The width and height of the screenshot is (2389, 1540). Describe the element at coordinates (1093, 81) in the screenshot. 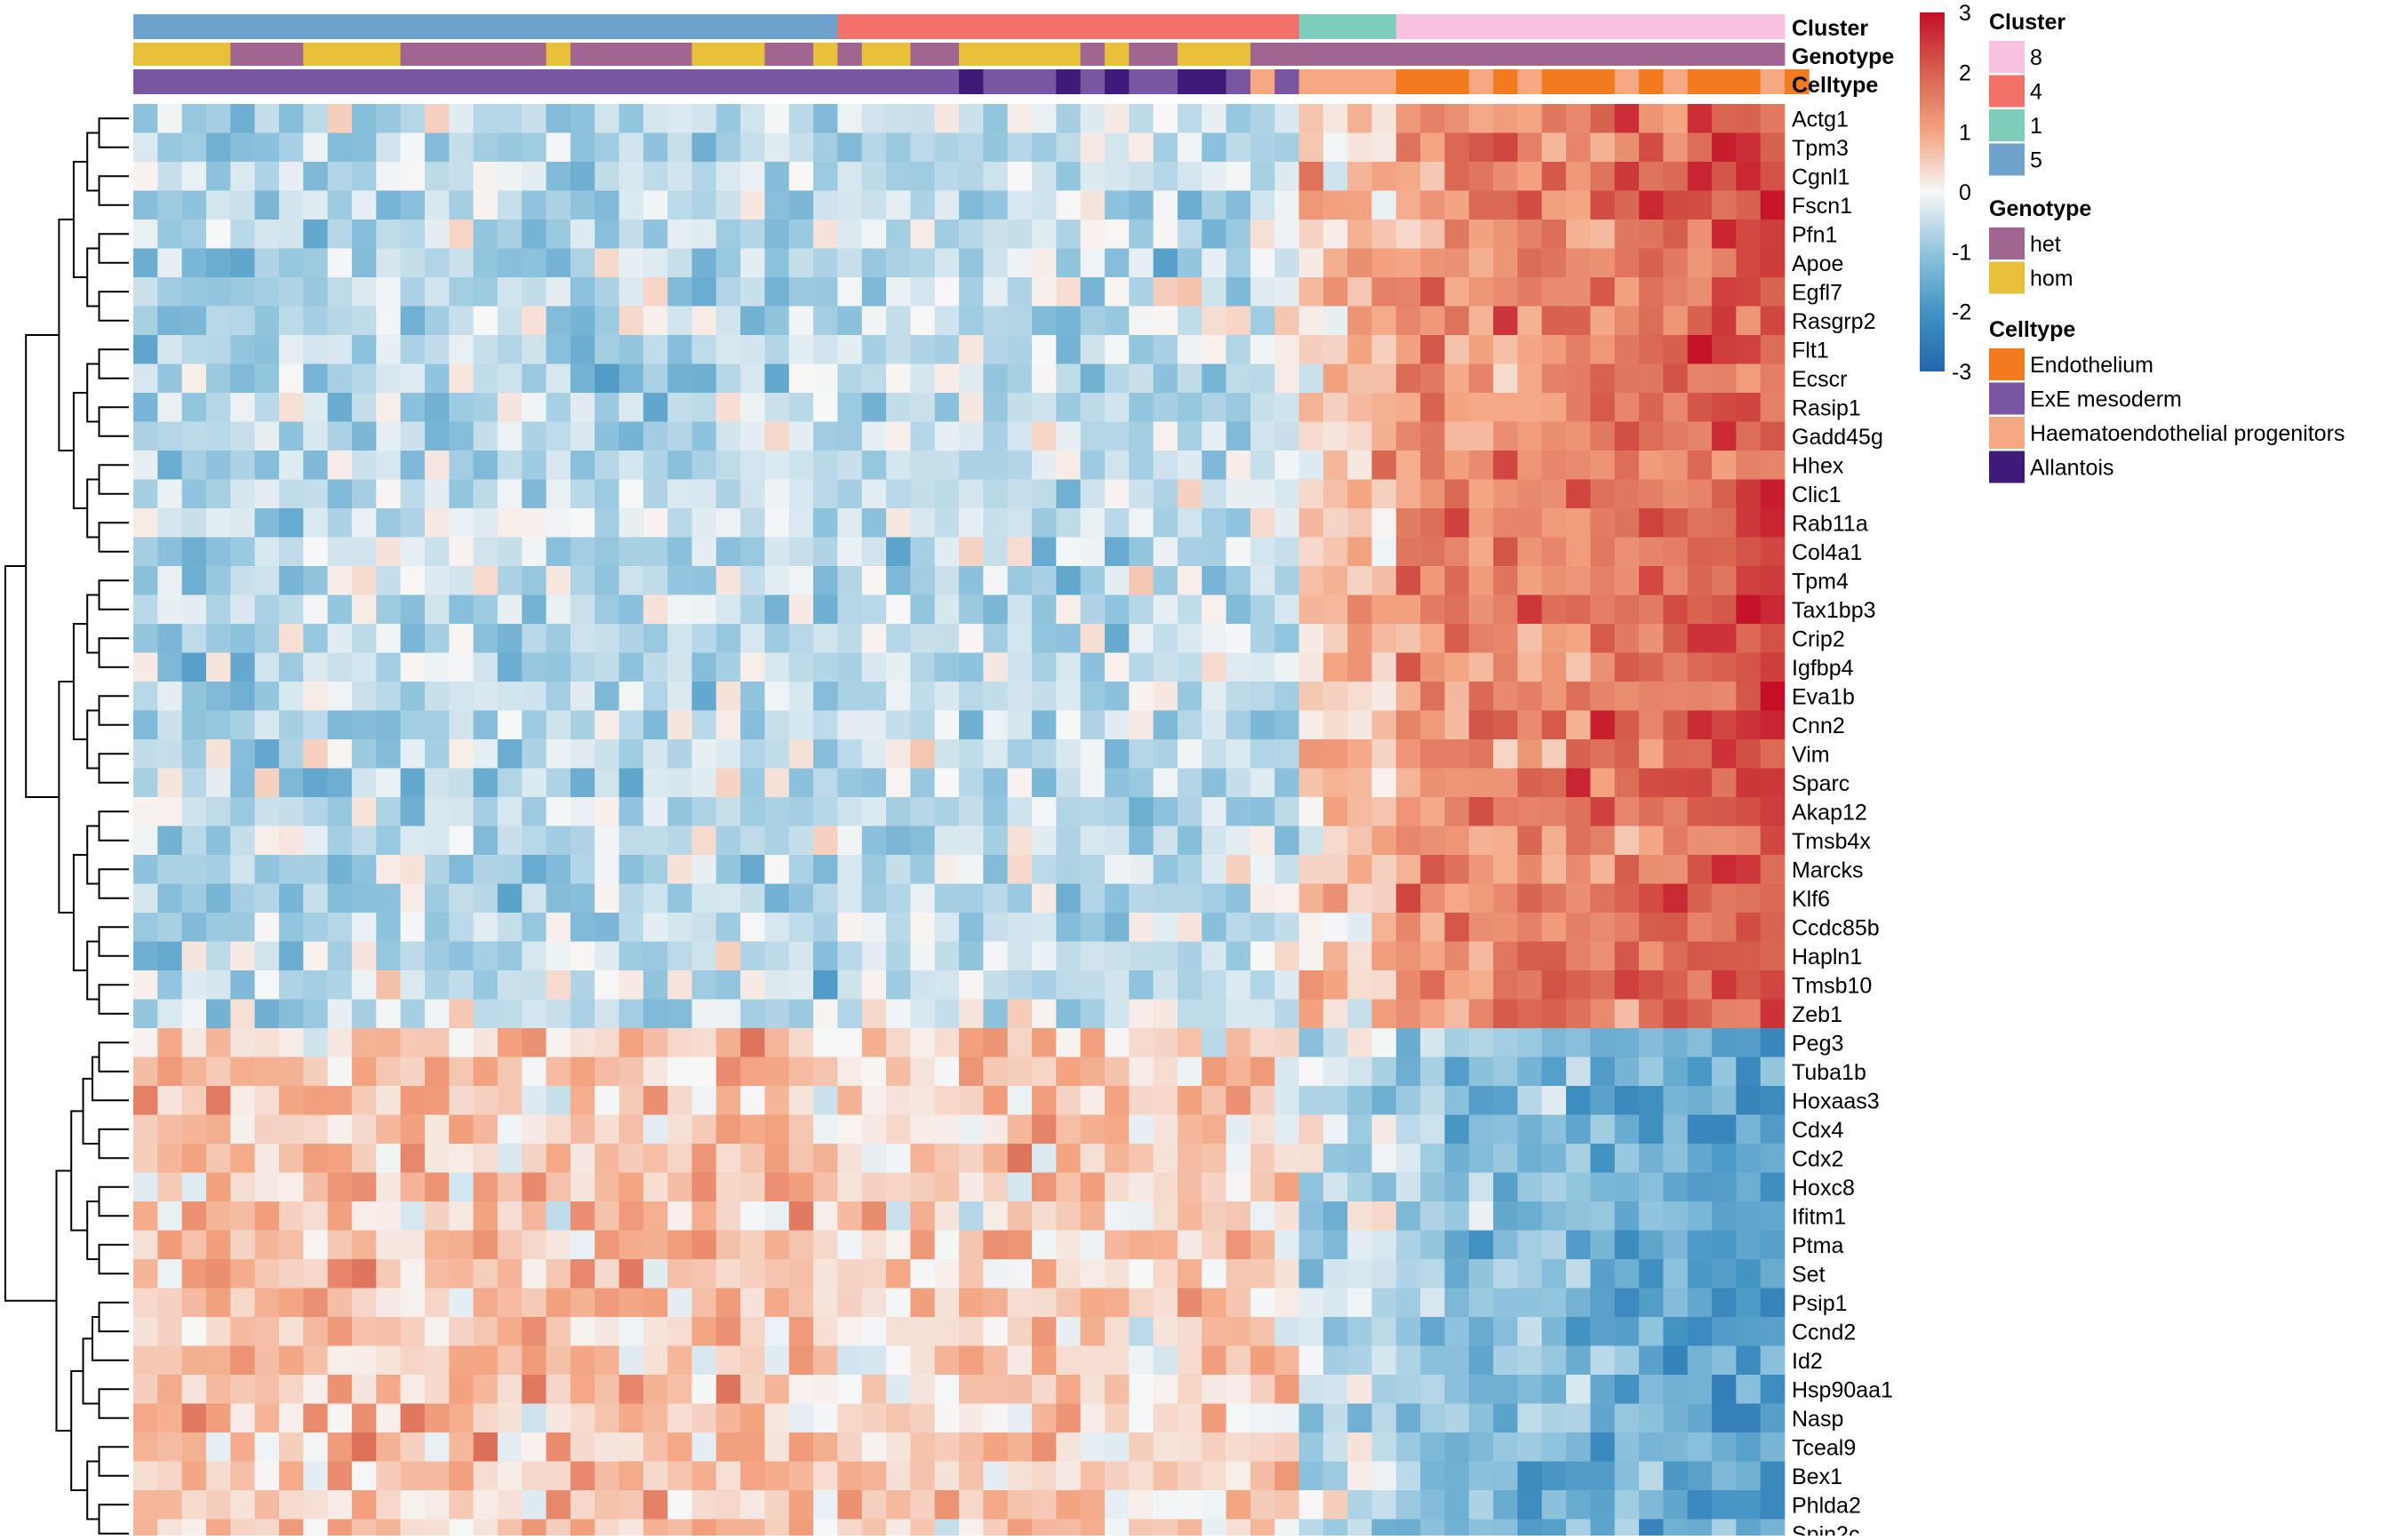

I see `celltype-track-segment` at that location.